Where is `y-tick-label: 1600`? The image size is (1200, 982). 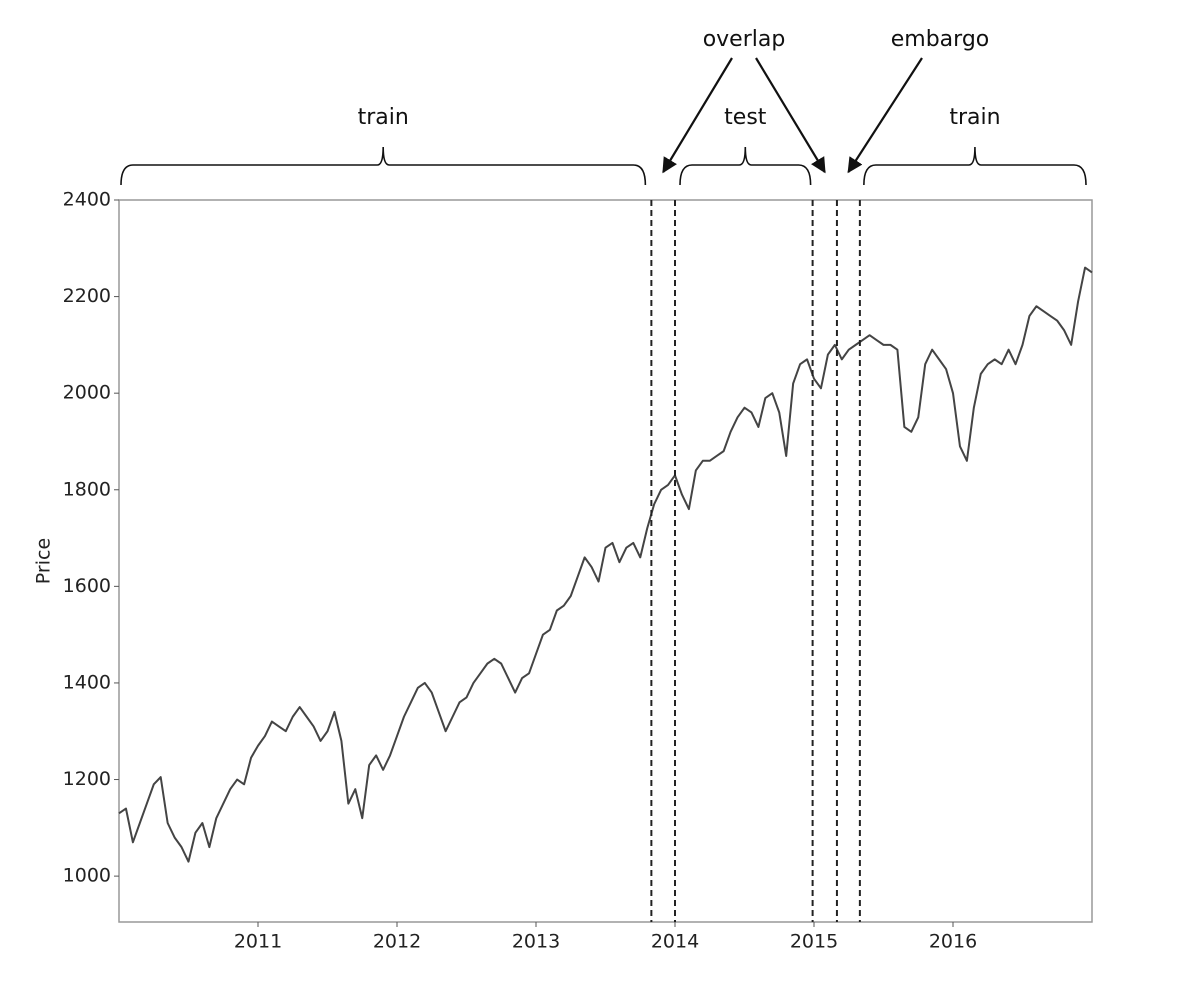 y-tick-label: 1600 is located at coordinates (87, 586).